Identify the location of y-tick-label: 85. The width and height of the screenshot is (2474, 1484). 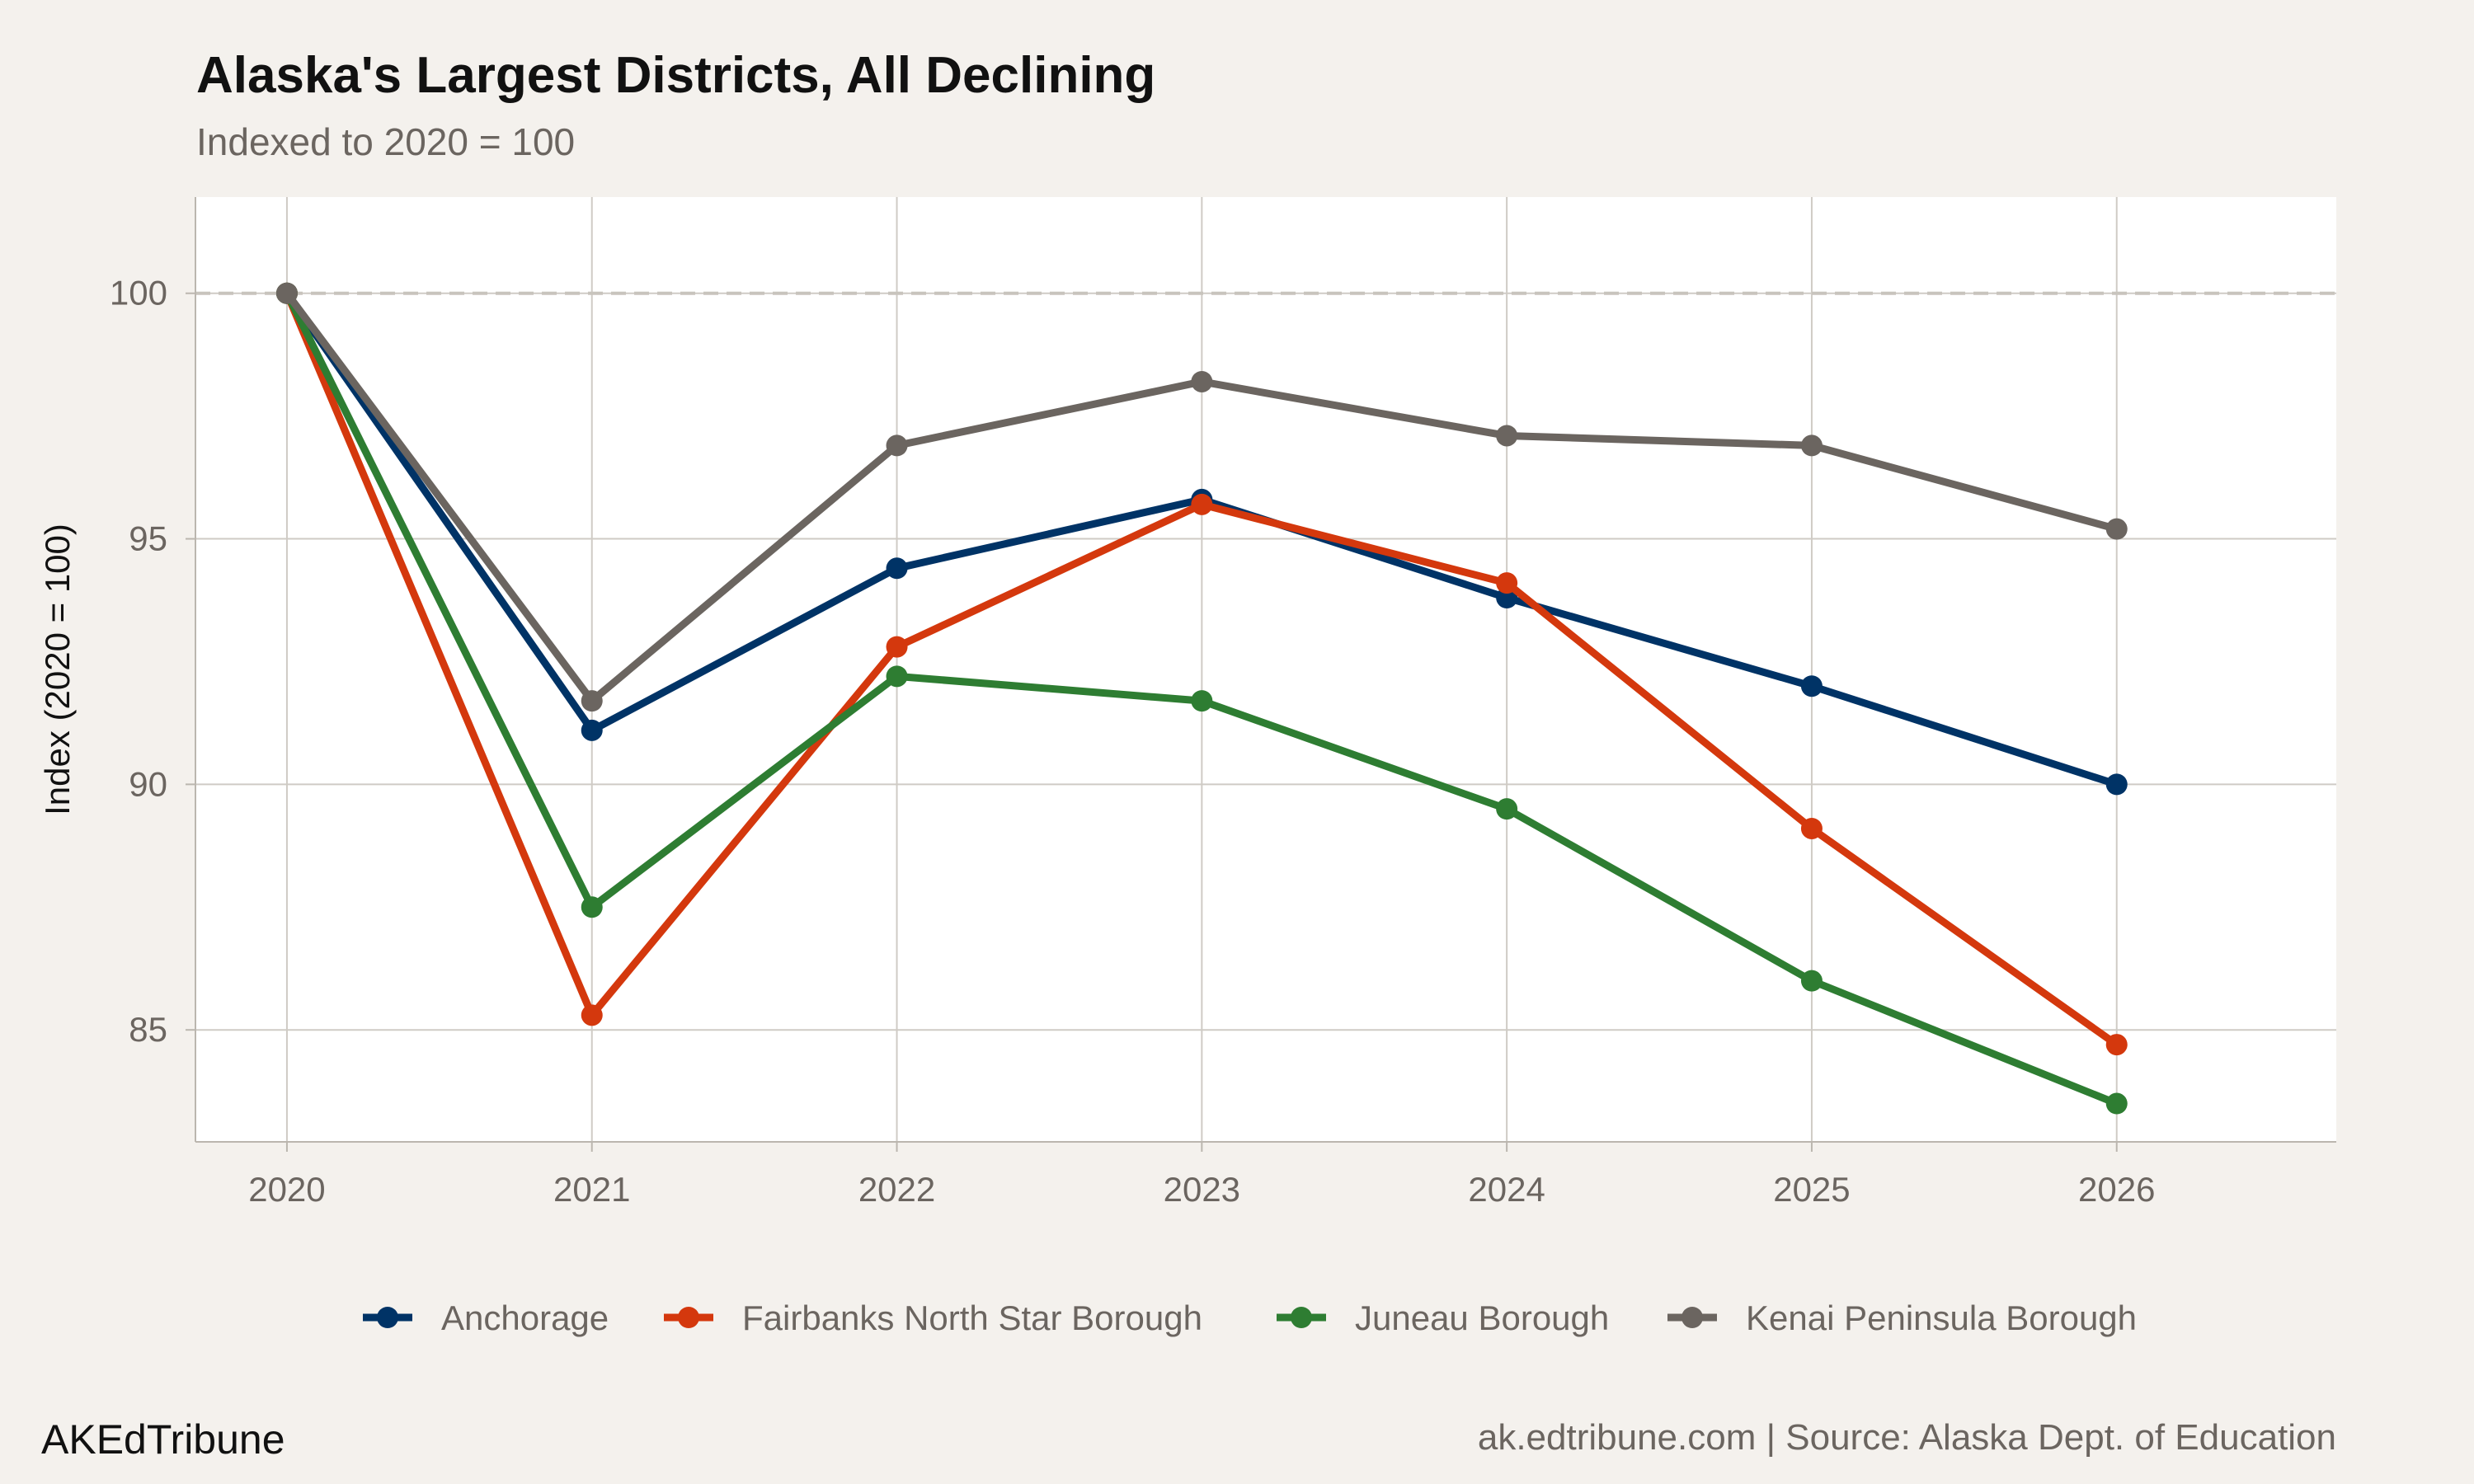
(148, 1029).